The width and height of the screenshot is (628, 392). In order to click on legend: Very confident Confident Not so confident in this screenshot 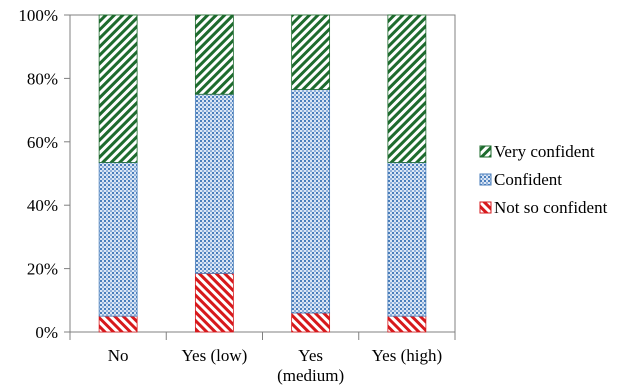, I will do `click(543, 179)`.